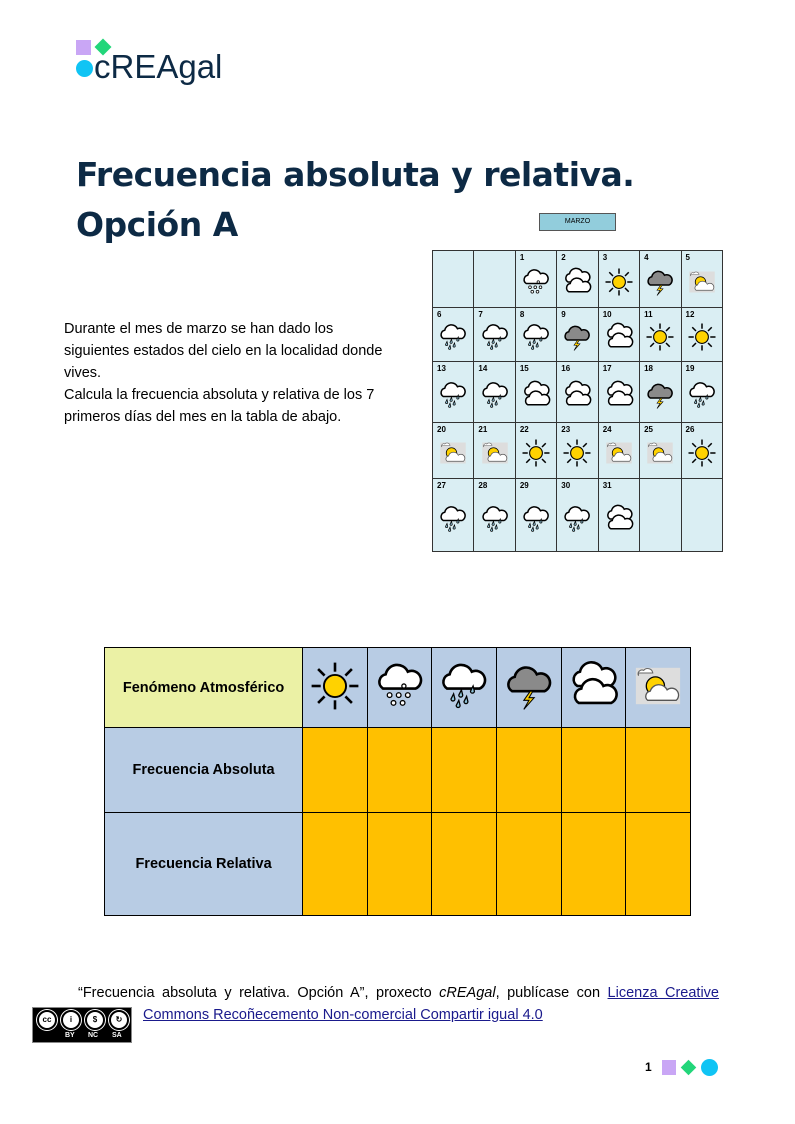 Image resolution: width=795 pixels, height=1124 pixels. I want to click on calendar-day: 17, so click(619, 392).